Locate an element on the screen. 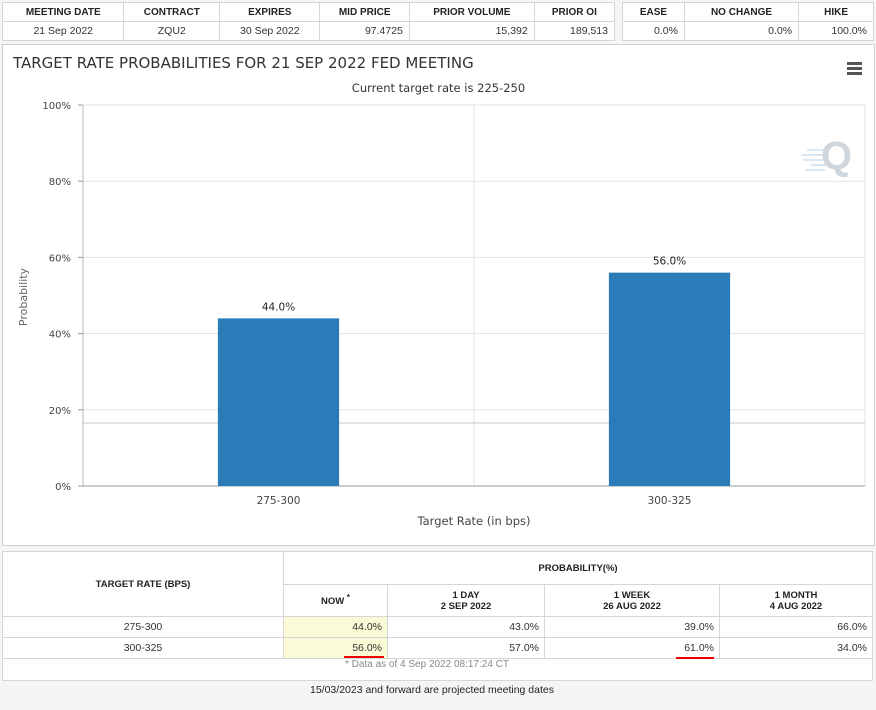 The height and width of the screenshot is (710, 876). now-cell: 44.0% is located at coordinates (335, 627).